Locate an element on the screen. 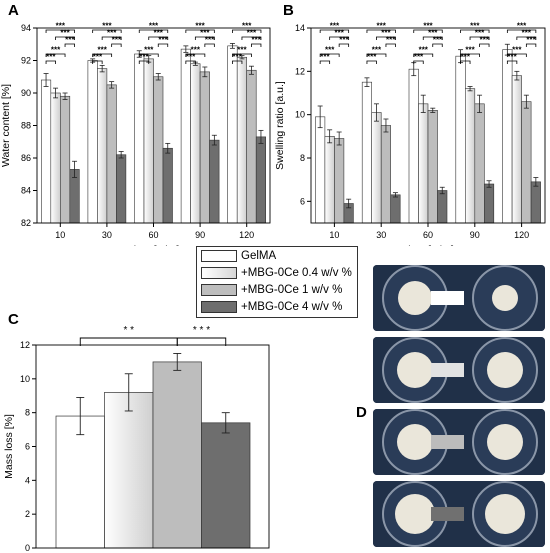  significance-label: * * is located at coordinates (128, 330).